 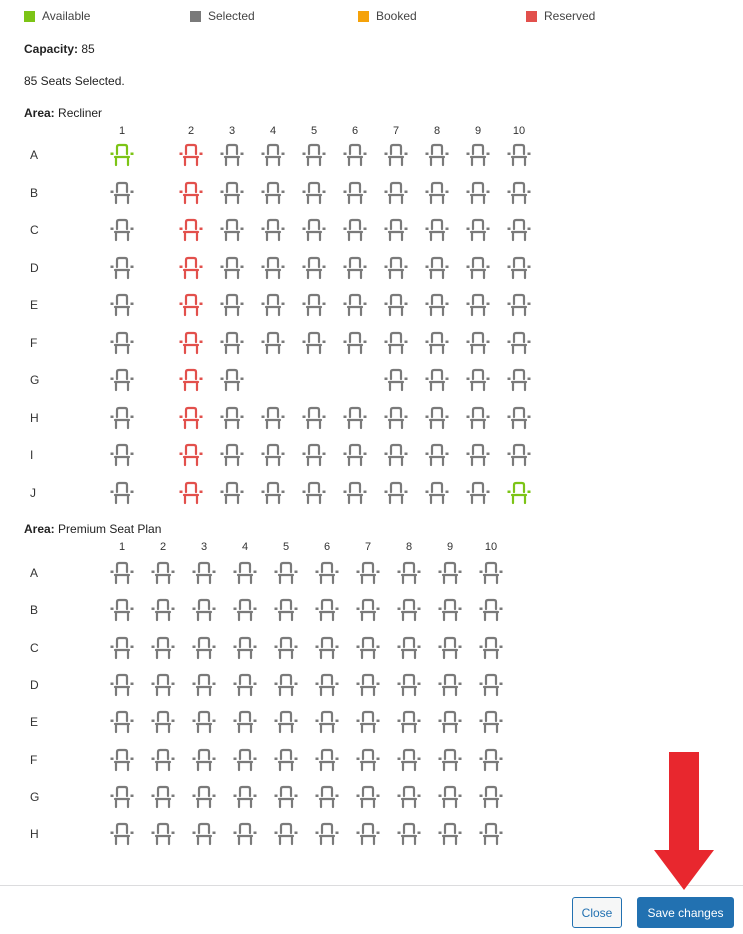 What do you see at coordinates (204, 648) in the screenshot?
I see `seat-C3-selected-icon` at bounding box center [204, 648].